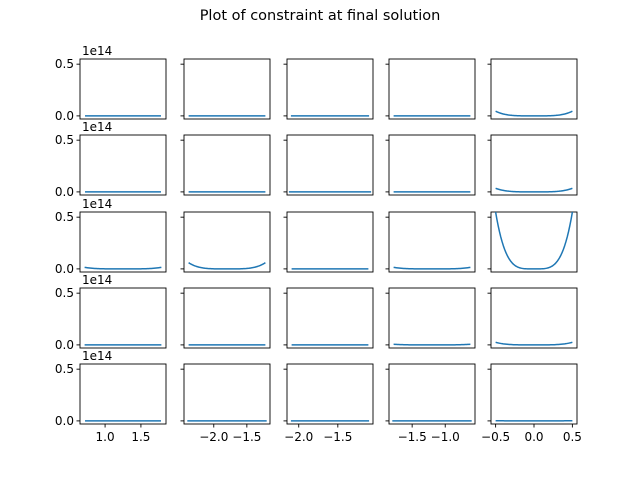 This screenshot has height=484, width=640. I want to click on subplot-1-0: 0.0 0.5 1e14, so click(110, 159).